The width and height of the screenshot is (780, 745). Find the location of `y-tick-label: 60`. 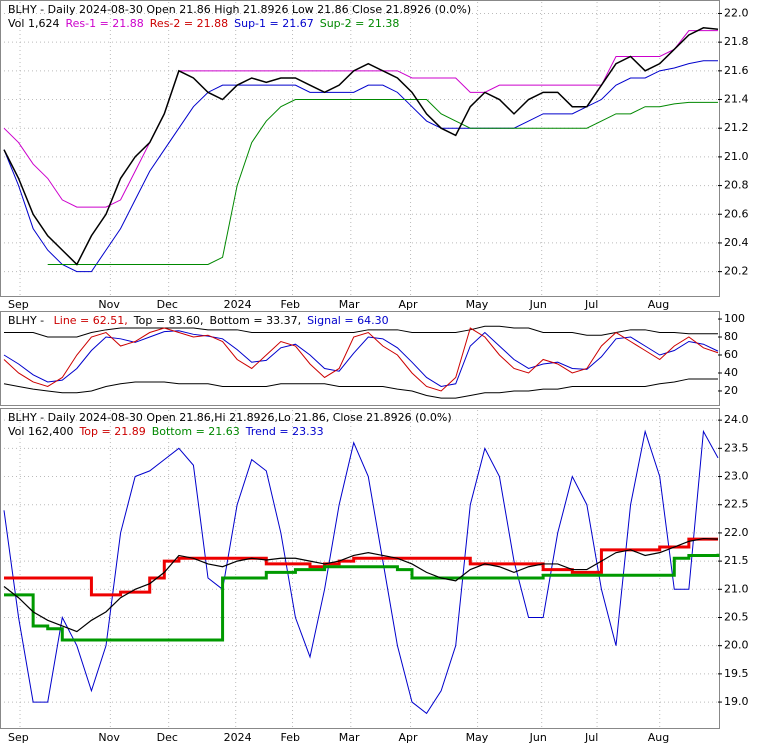

y-tick-label: 60 is located at coordinates (731, 354).